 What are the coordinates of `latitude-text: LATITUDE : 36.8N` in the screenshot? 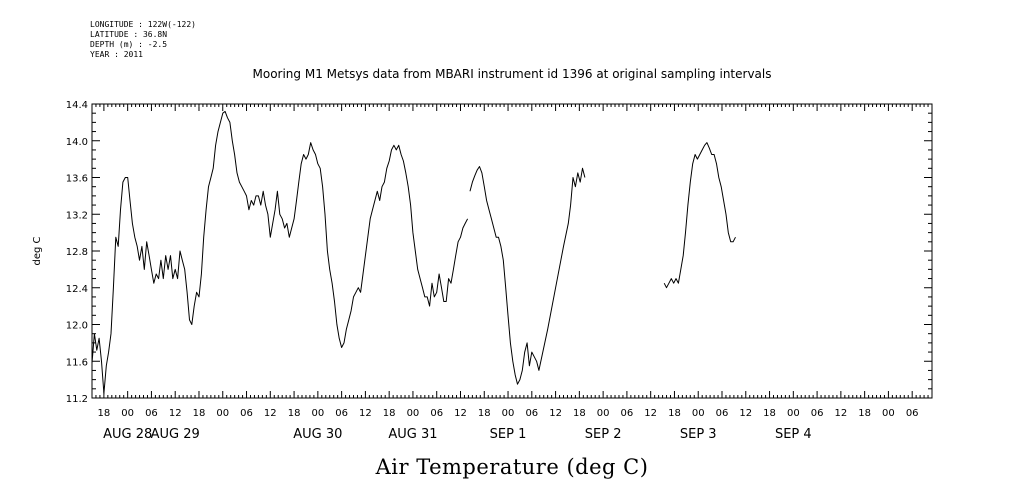 It's located at (129, 34).